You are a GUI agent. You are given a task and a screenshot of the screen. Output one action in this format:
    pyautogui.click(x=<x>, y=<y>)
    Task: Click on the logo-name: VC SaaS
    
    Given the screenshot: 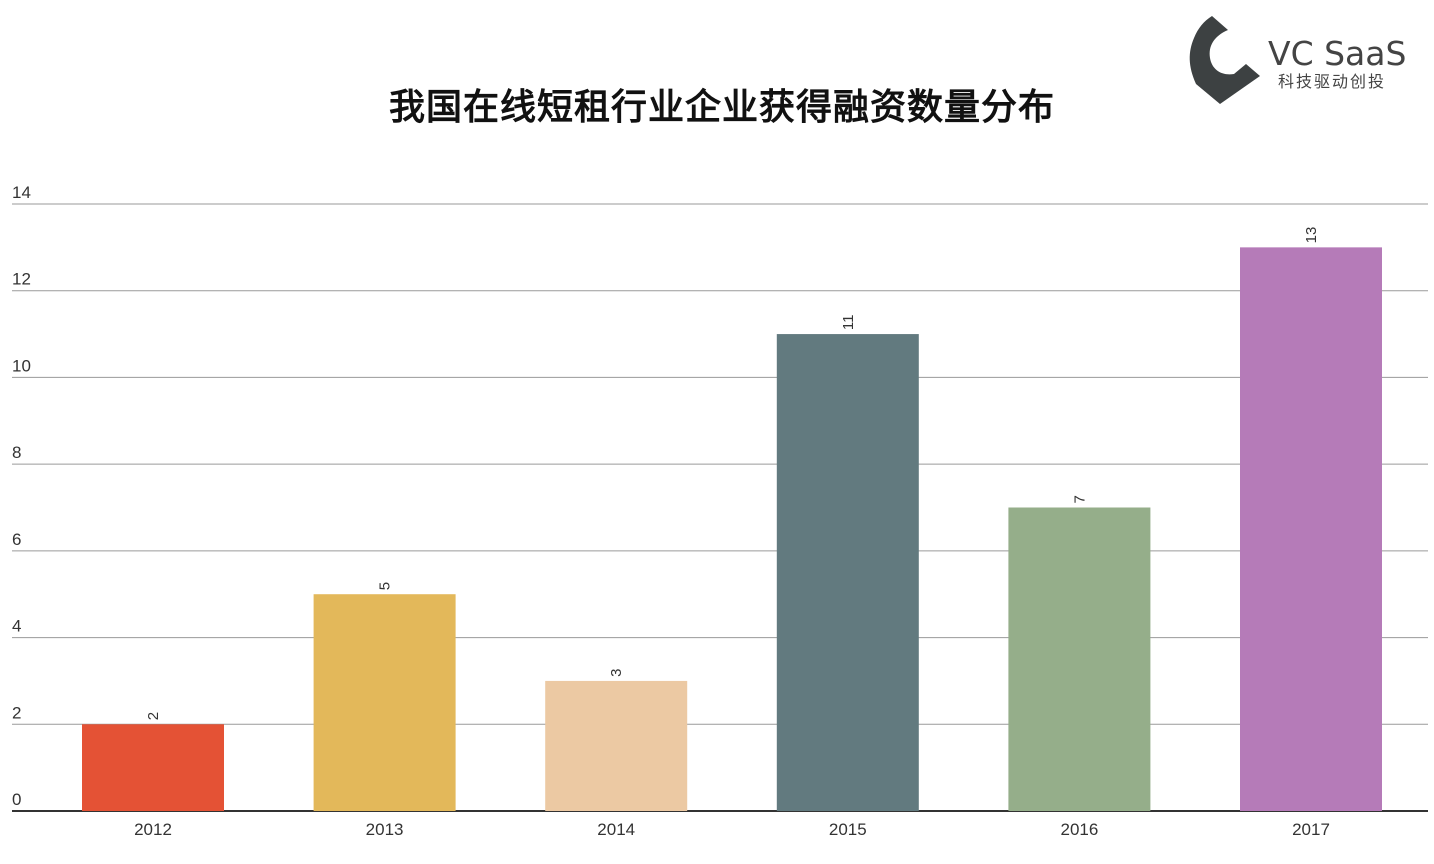 What is the action you would take?
    pyautogui.click(x=1337, y=53)
    